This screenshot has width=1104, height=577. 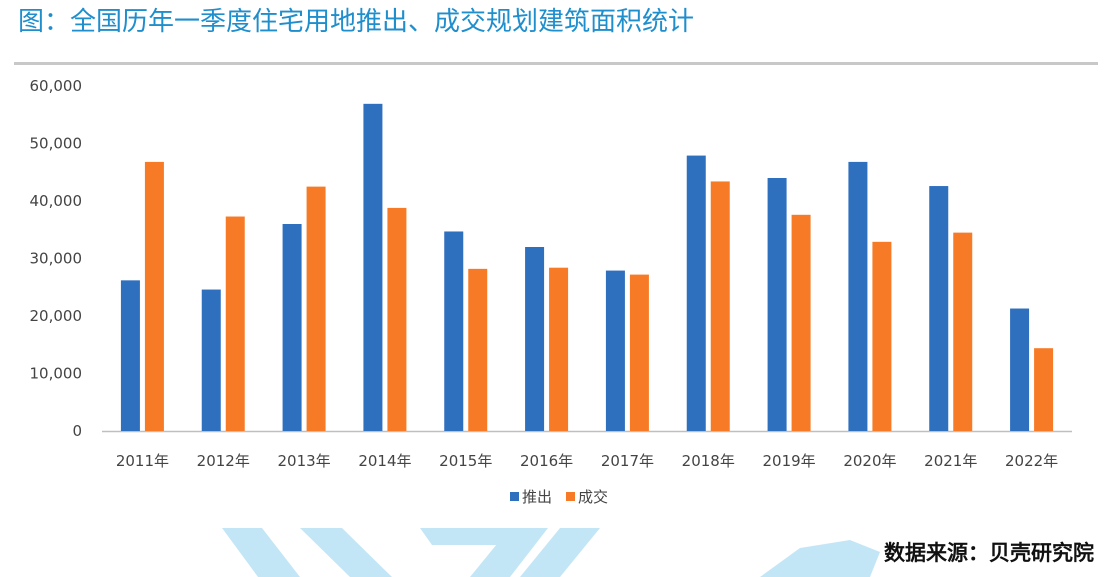 What do you see at coordinates (478, 349) in the screenshot?
I see `bar-chengjiao-2015年` at bounding box center [478, 349].